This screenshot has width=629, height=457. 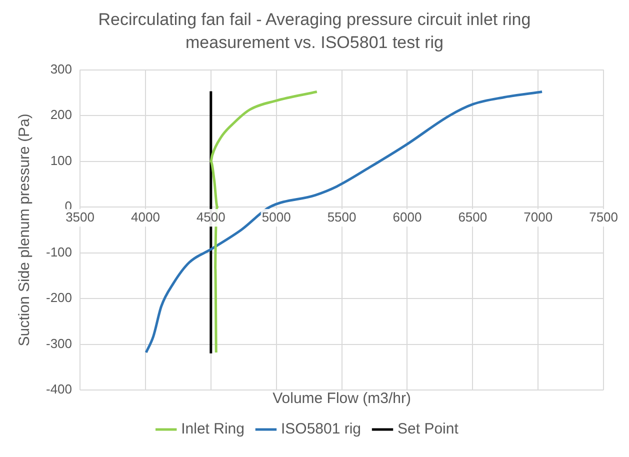 I want to click on x-tick-label: 6000, so click(x=407, y=216).